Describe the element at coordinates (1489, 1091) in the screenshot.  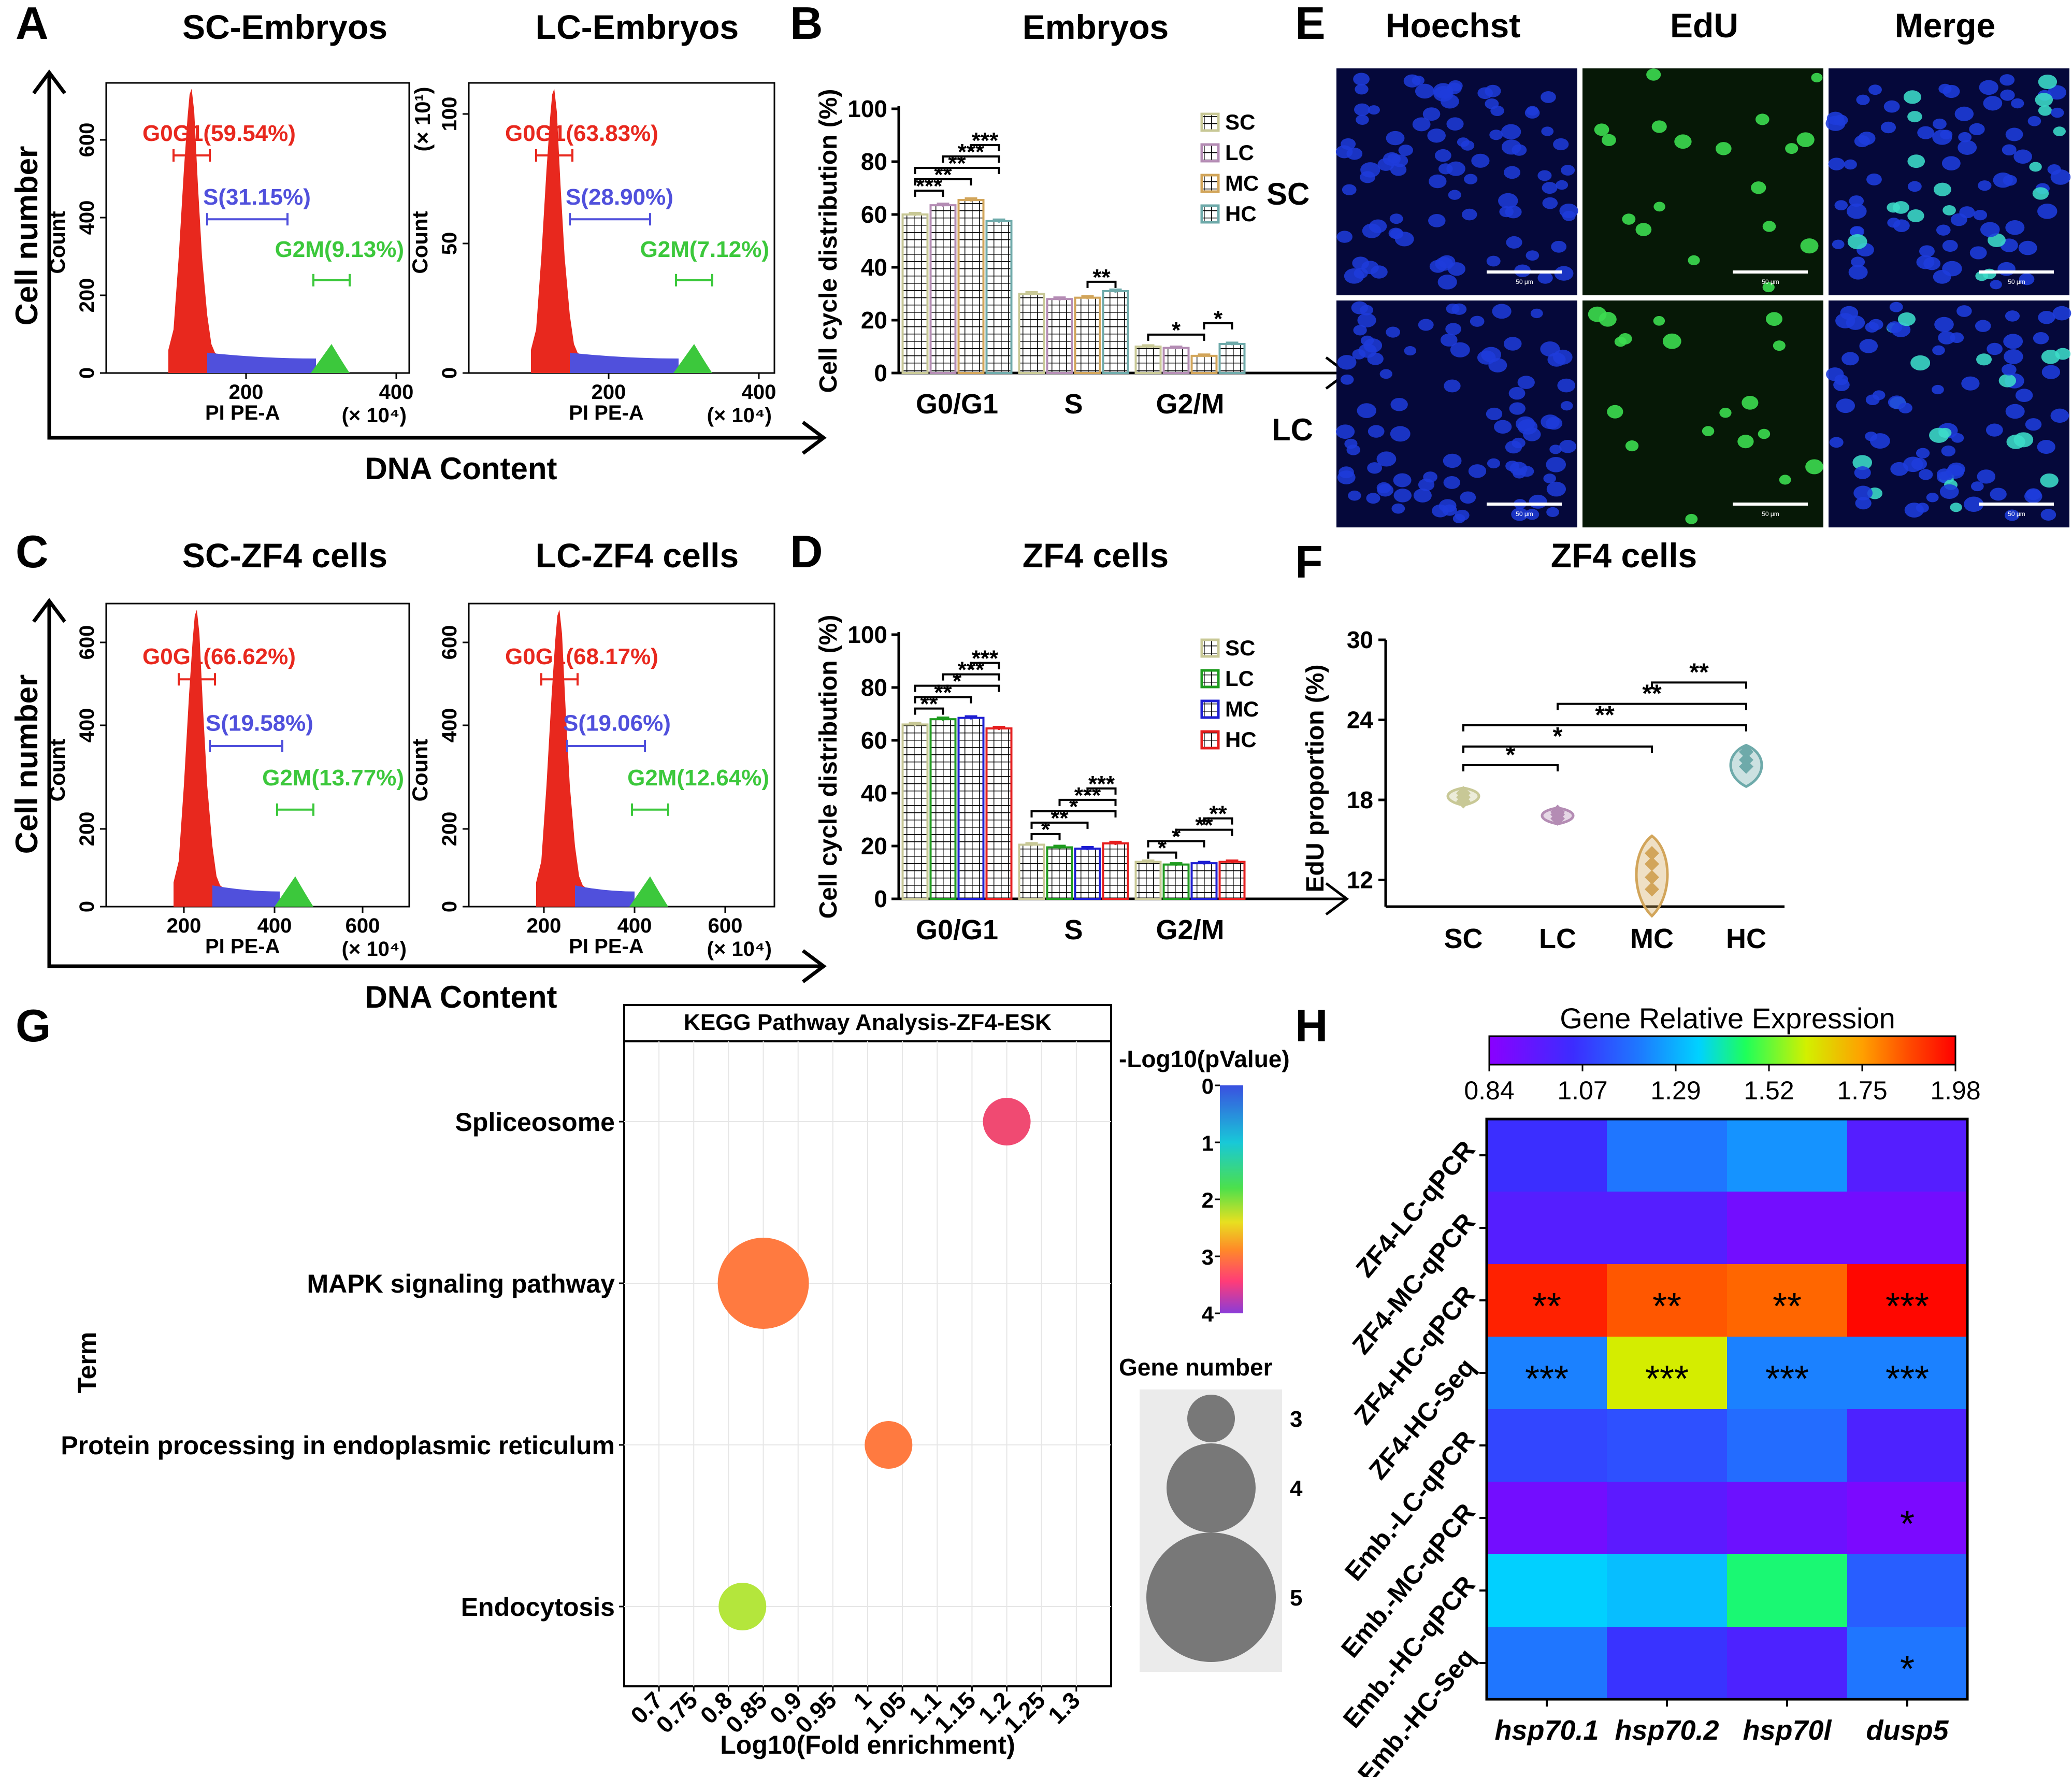
I see `colorbar-tick-label: 0.84` at that location.